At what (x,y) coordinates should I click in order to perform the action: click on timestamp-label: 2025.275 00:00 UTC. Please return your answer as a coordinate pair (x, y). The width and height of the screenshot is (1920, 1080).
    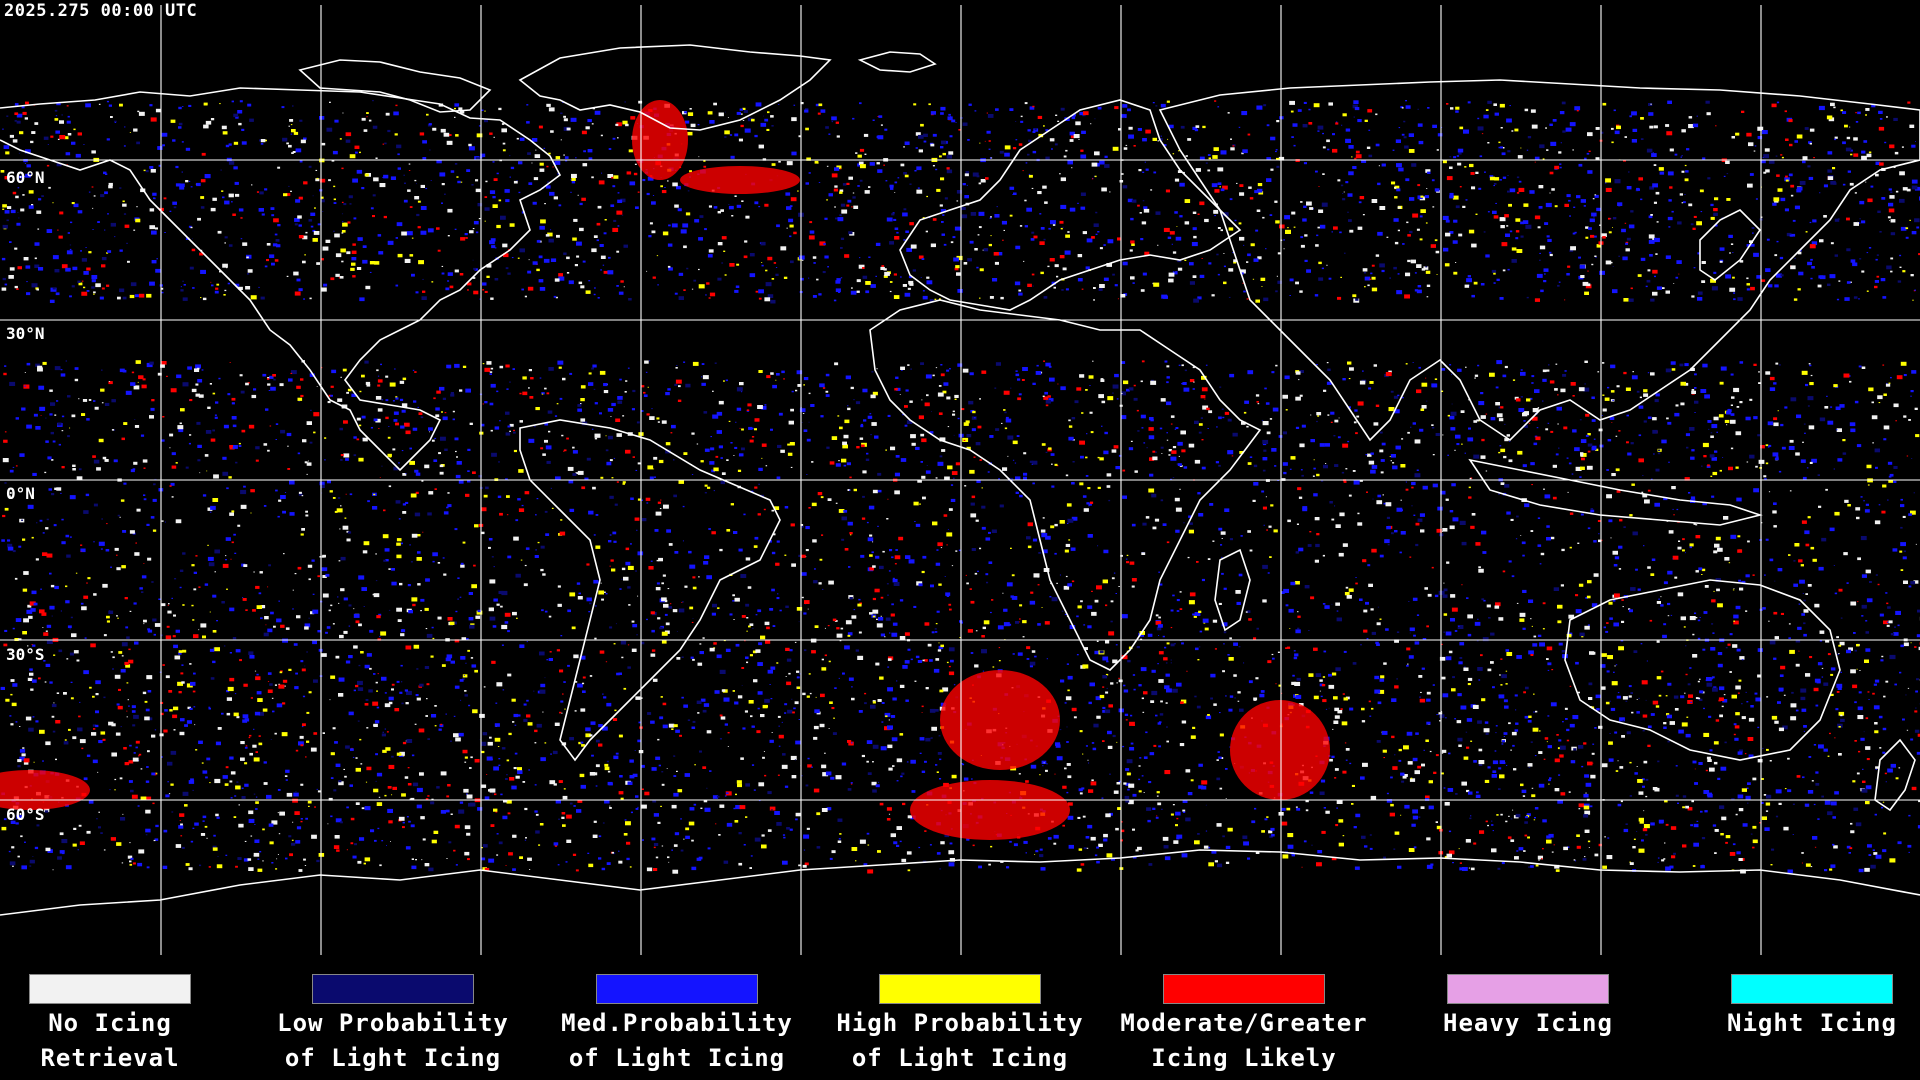
    Looking at the image, I should click on (101, 11).